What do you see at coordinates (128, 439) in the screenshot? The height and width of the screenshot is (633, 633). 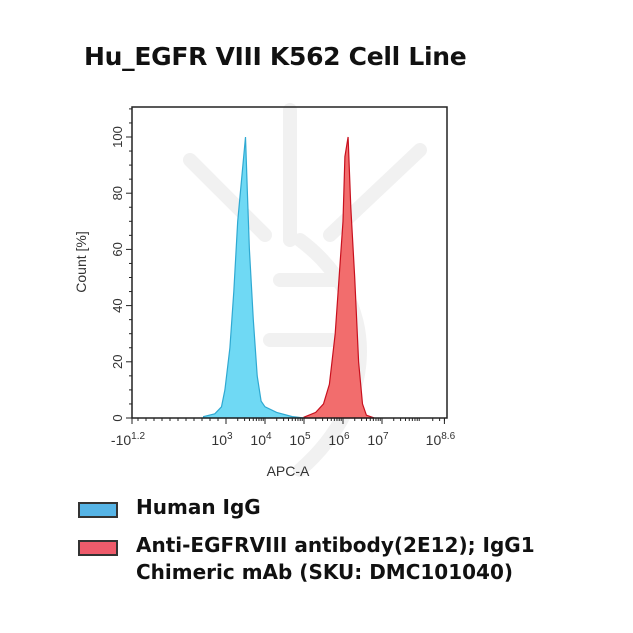 I see `x-tick-label: -101.2` at bounding box center [128, 439].